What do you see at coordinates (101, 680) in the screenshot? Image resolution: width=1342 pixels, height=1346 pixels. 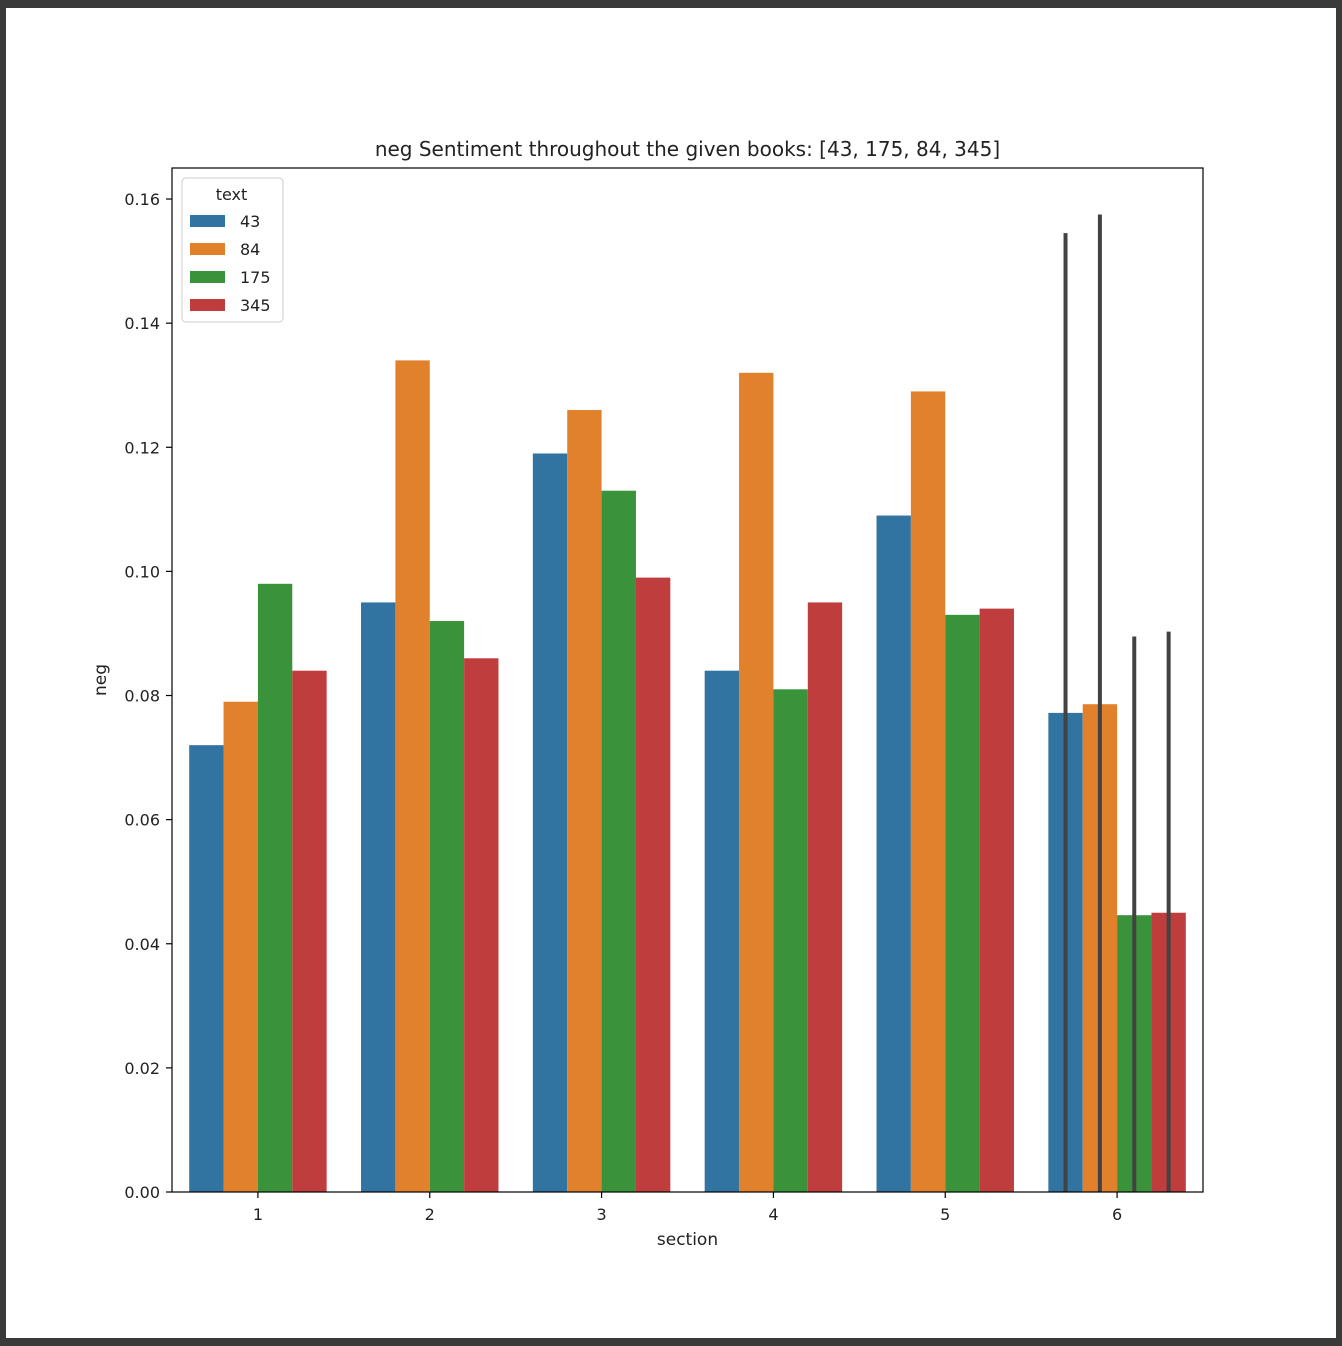 I see `y-axis-label: neg` at bounding box center [101, 680].